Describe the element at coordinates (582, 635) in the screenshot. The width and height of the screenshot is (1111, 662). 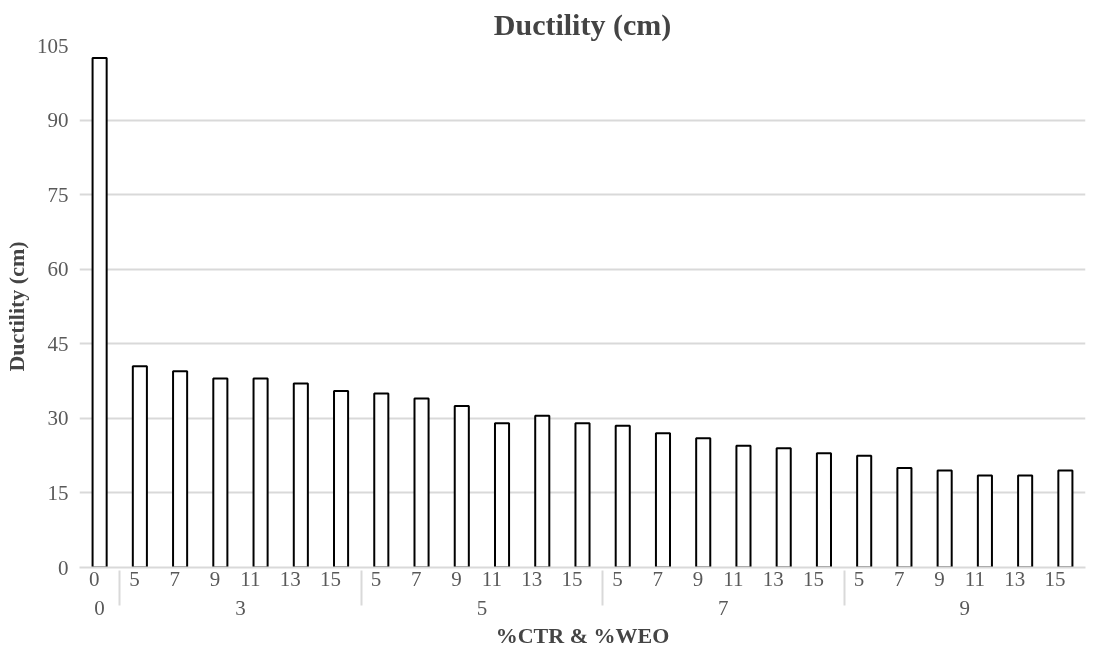
I see `x-axis-title: %CTR & %WEO` at that location.